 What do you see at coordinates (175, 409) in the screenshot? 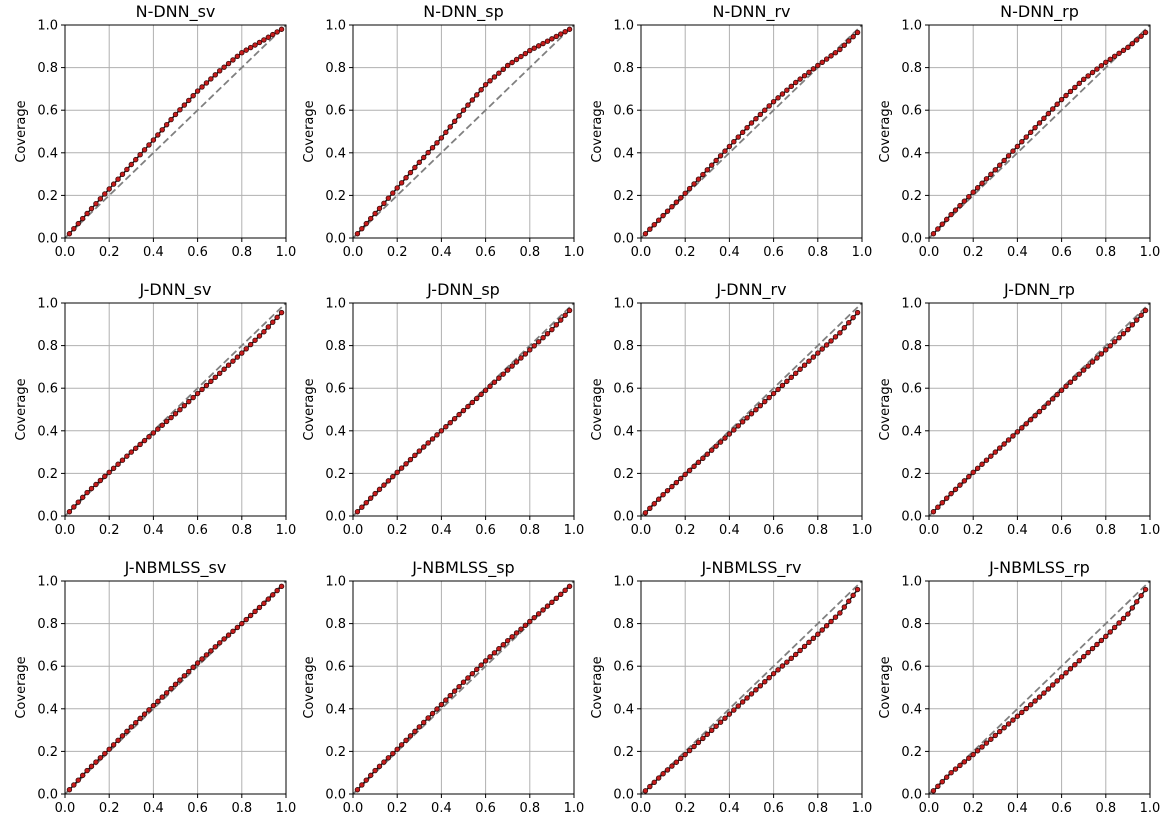
I see `axes-frame` at bounding box center [175, 409].